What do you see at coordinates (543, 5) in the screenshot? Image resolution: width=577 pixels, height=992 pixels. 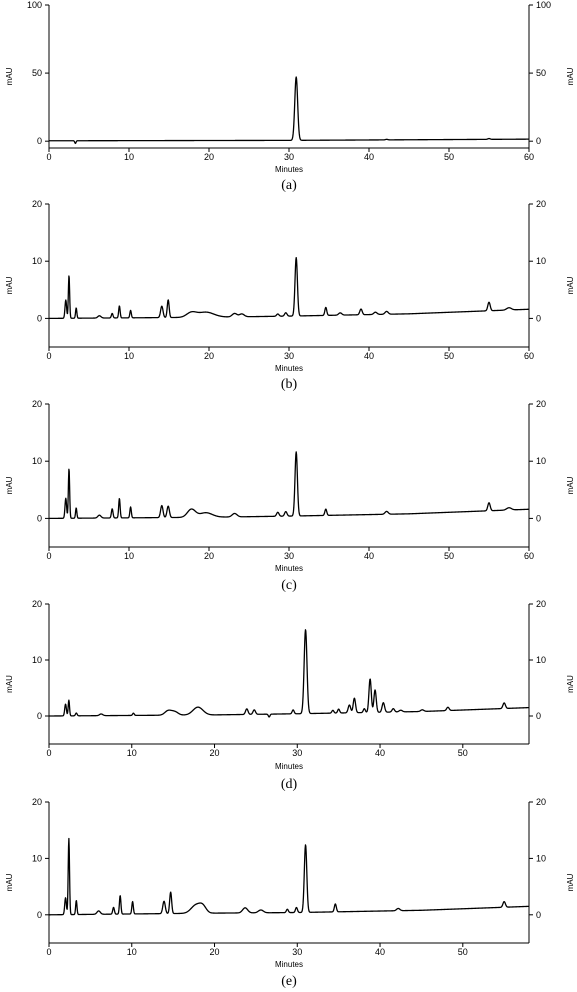 I see `y-tick-label-right: 100` at bounding box center [543, 5].